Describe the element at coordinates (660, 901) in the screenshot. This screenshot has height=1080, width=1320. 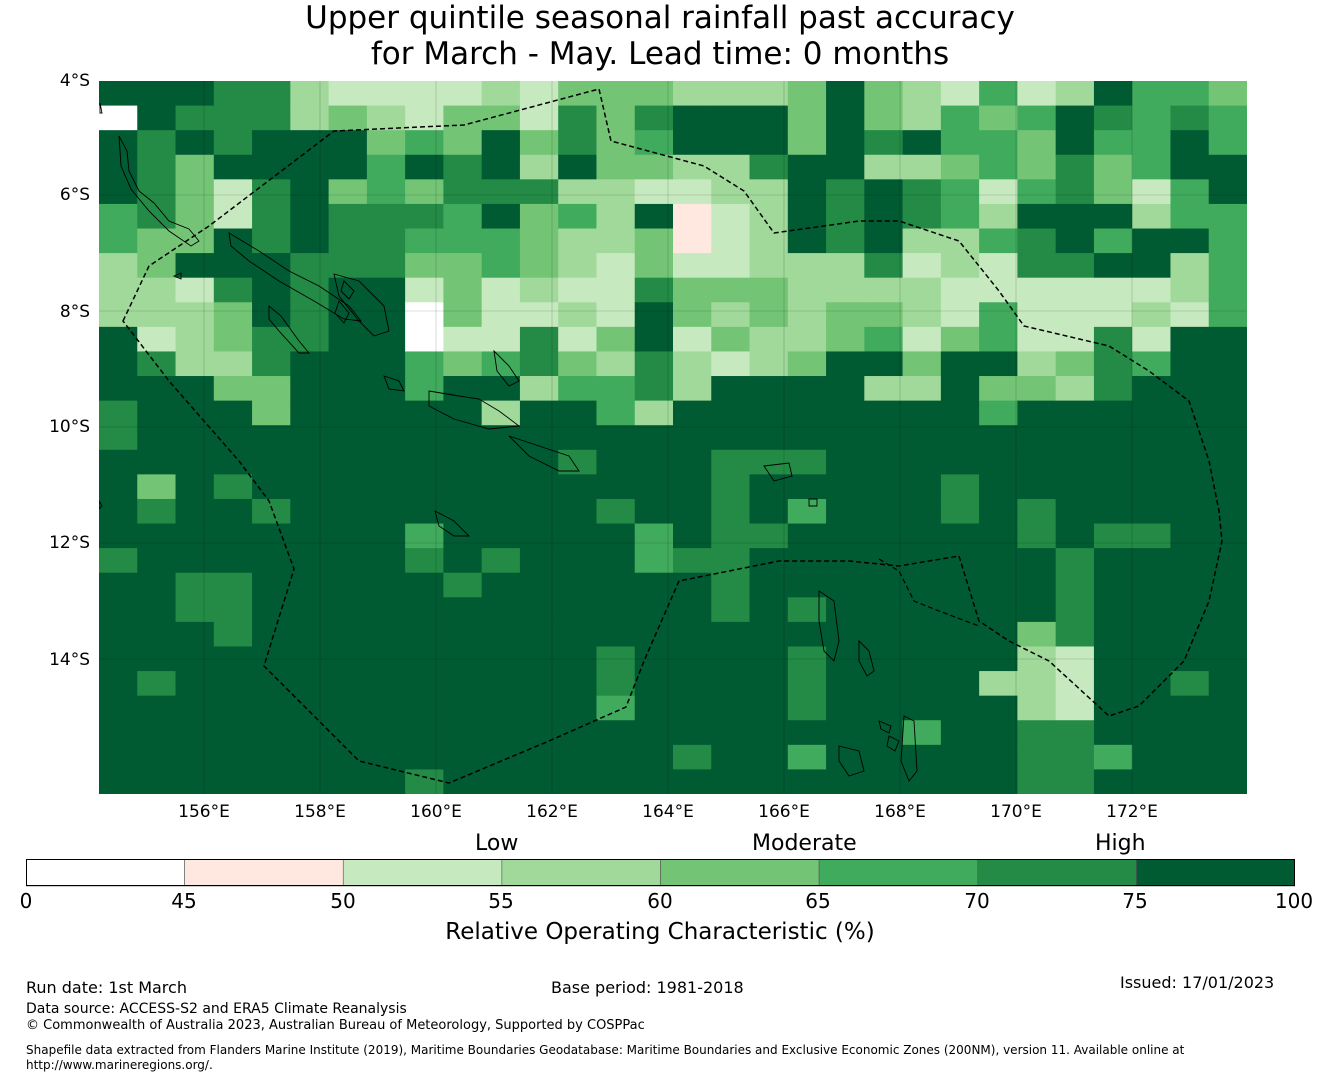
I see `legend-tick-60: 60` at that location.